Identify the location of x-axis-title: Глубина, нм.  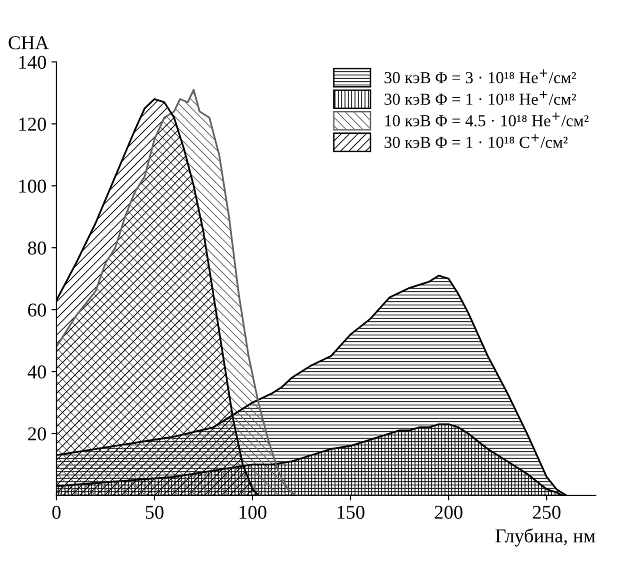
(546, 537).